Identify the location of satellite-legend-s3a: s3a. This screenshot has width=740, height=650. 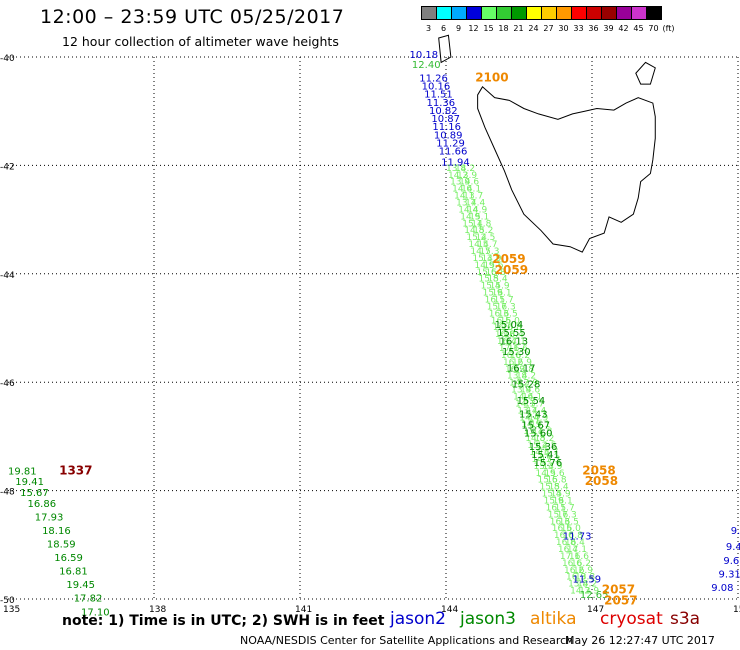
(685, 619).